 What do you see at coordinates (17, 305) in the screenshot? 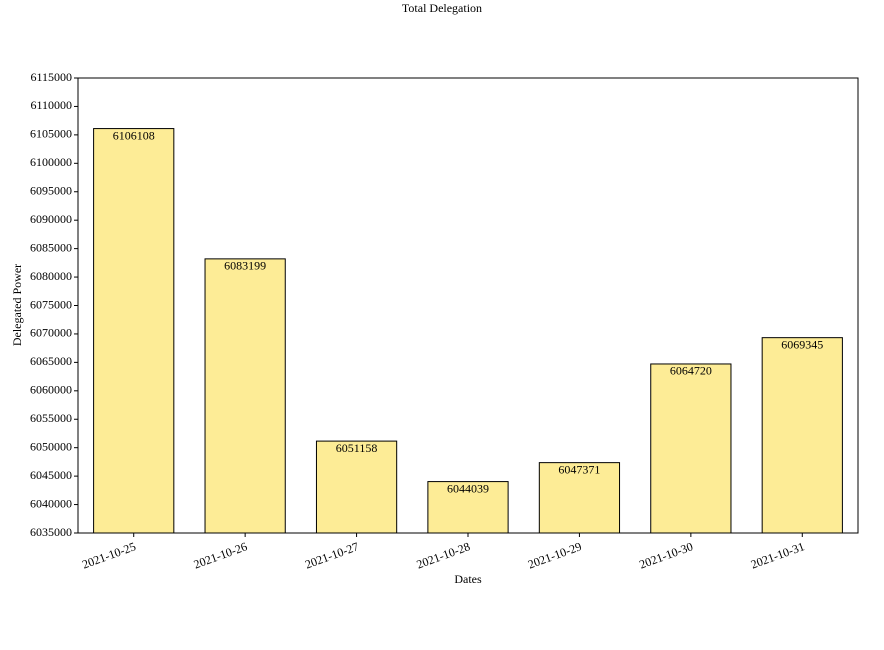
I see `y-axis-label: Delegated Power` at bounding box center [17, 305].